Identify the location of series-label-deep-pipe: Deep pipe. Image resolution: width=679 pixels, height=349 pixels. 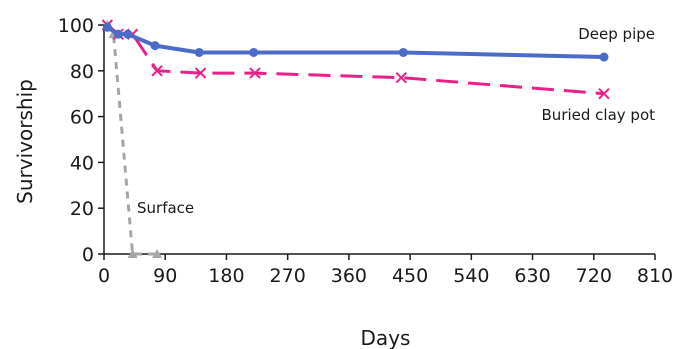
(616, 34).